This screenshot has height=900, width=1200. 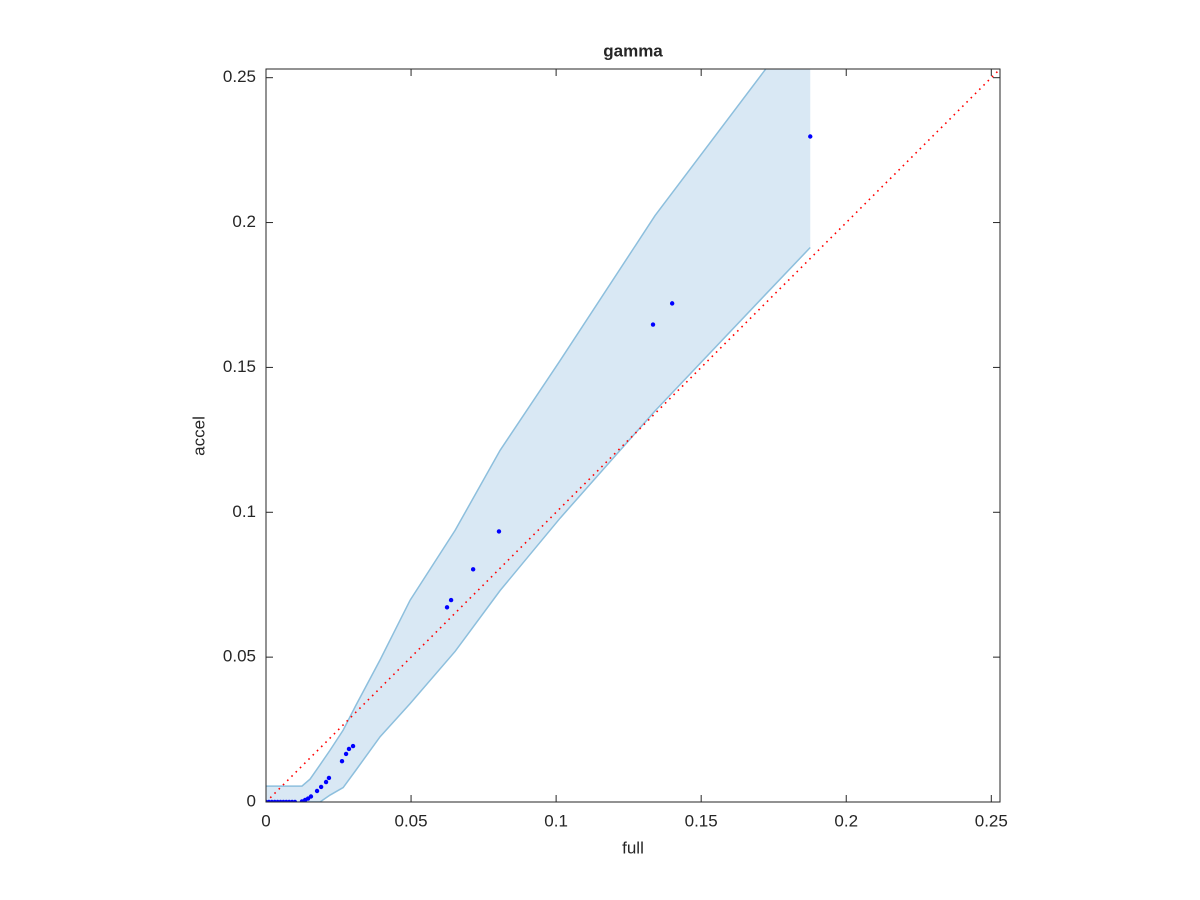 I want to click on x-axis-label: full, so click(x=633, y=847).